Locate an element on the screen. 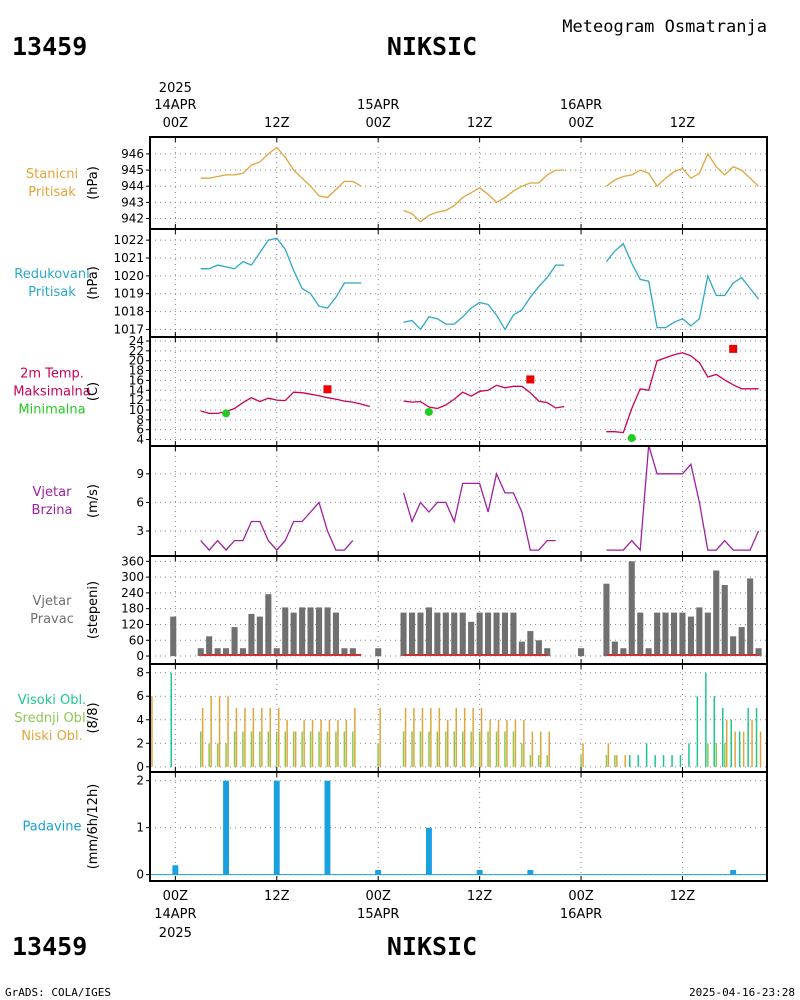 The width and height of the screenshot is (800, 1000). y-tick-label: 1019 is located at coordinates (128, 294).